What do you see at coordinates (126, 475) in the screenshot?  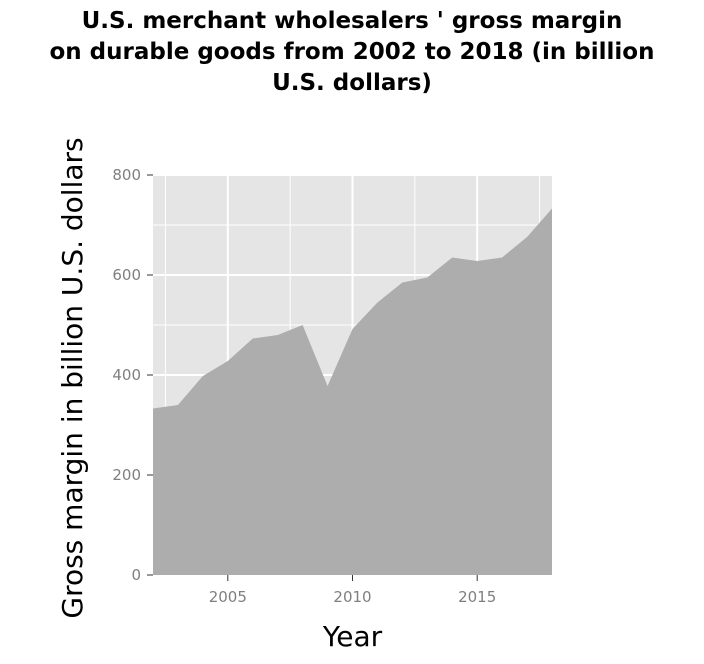 I see `y-tick-label: 200` at bounding box center [126, 475].